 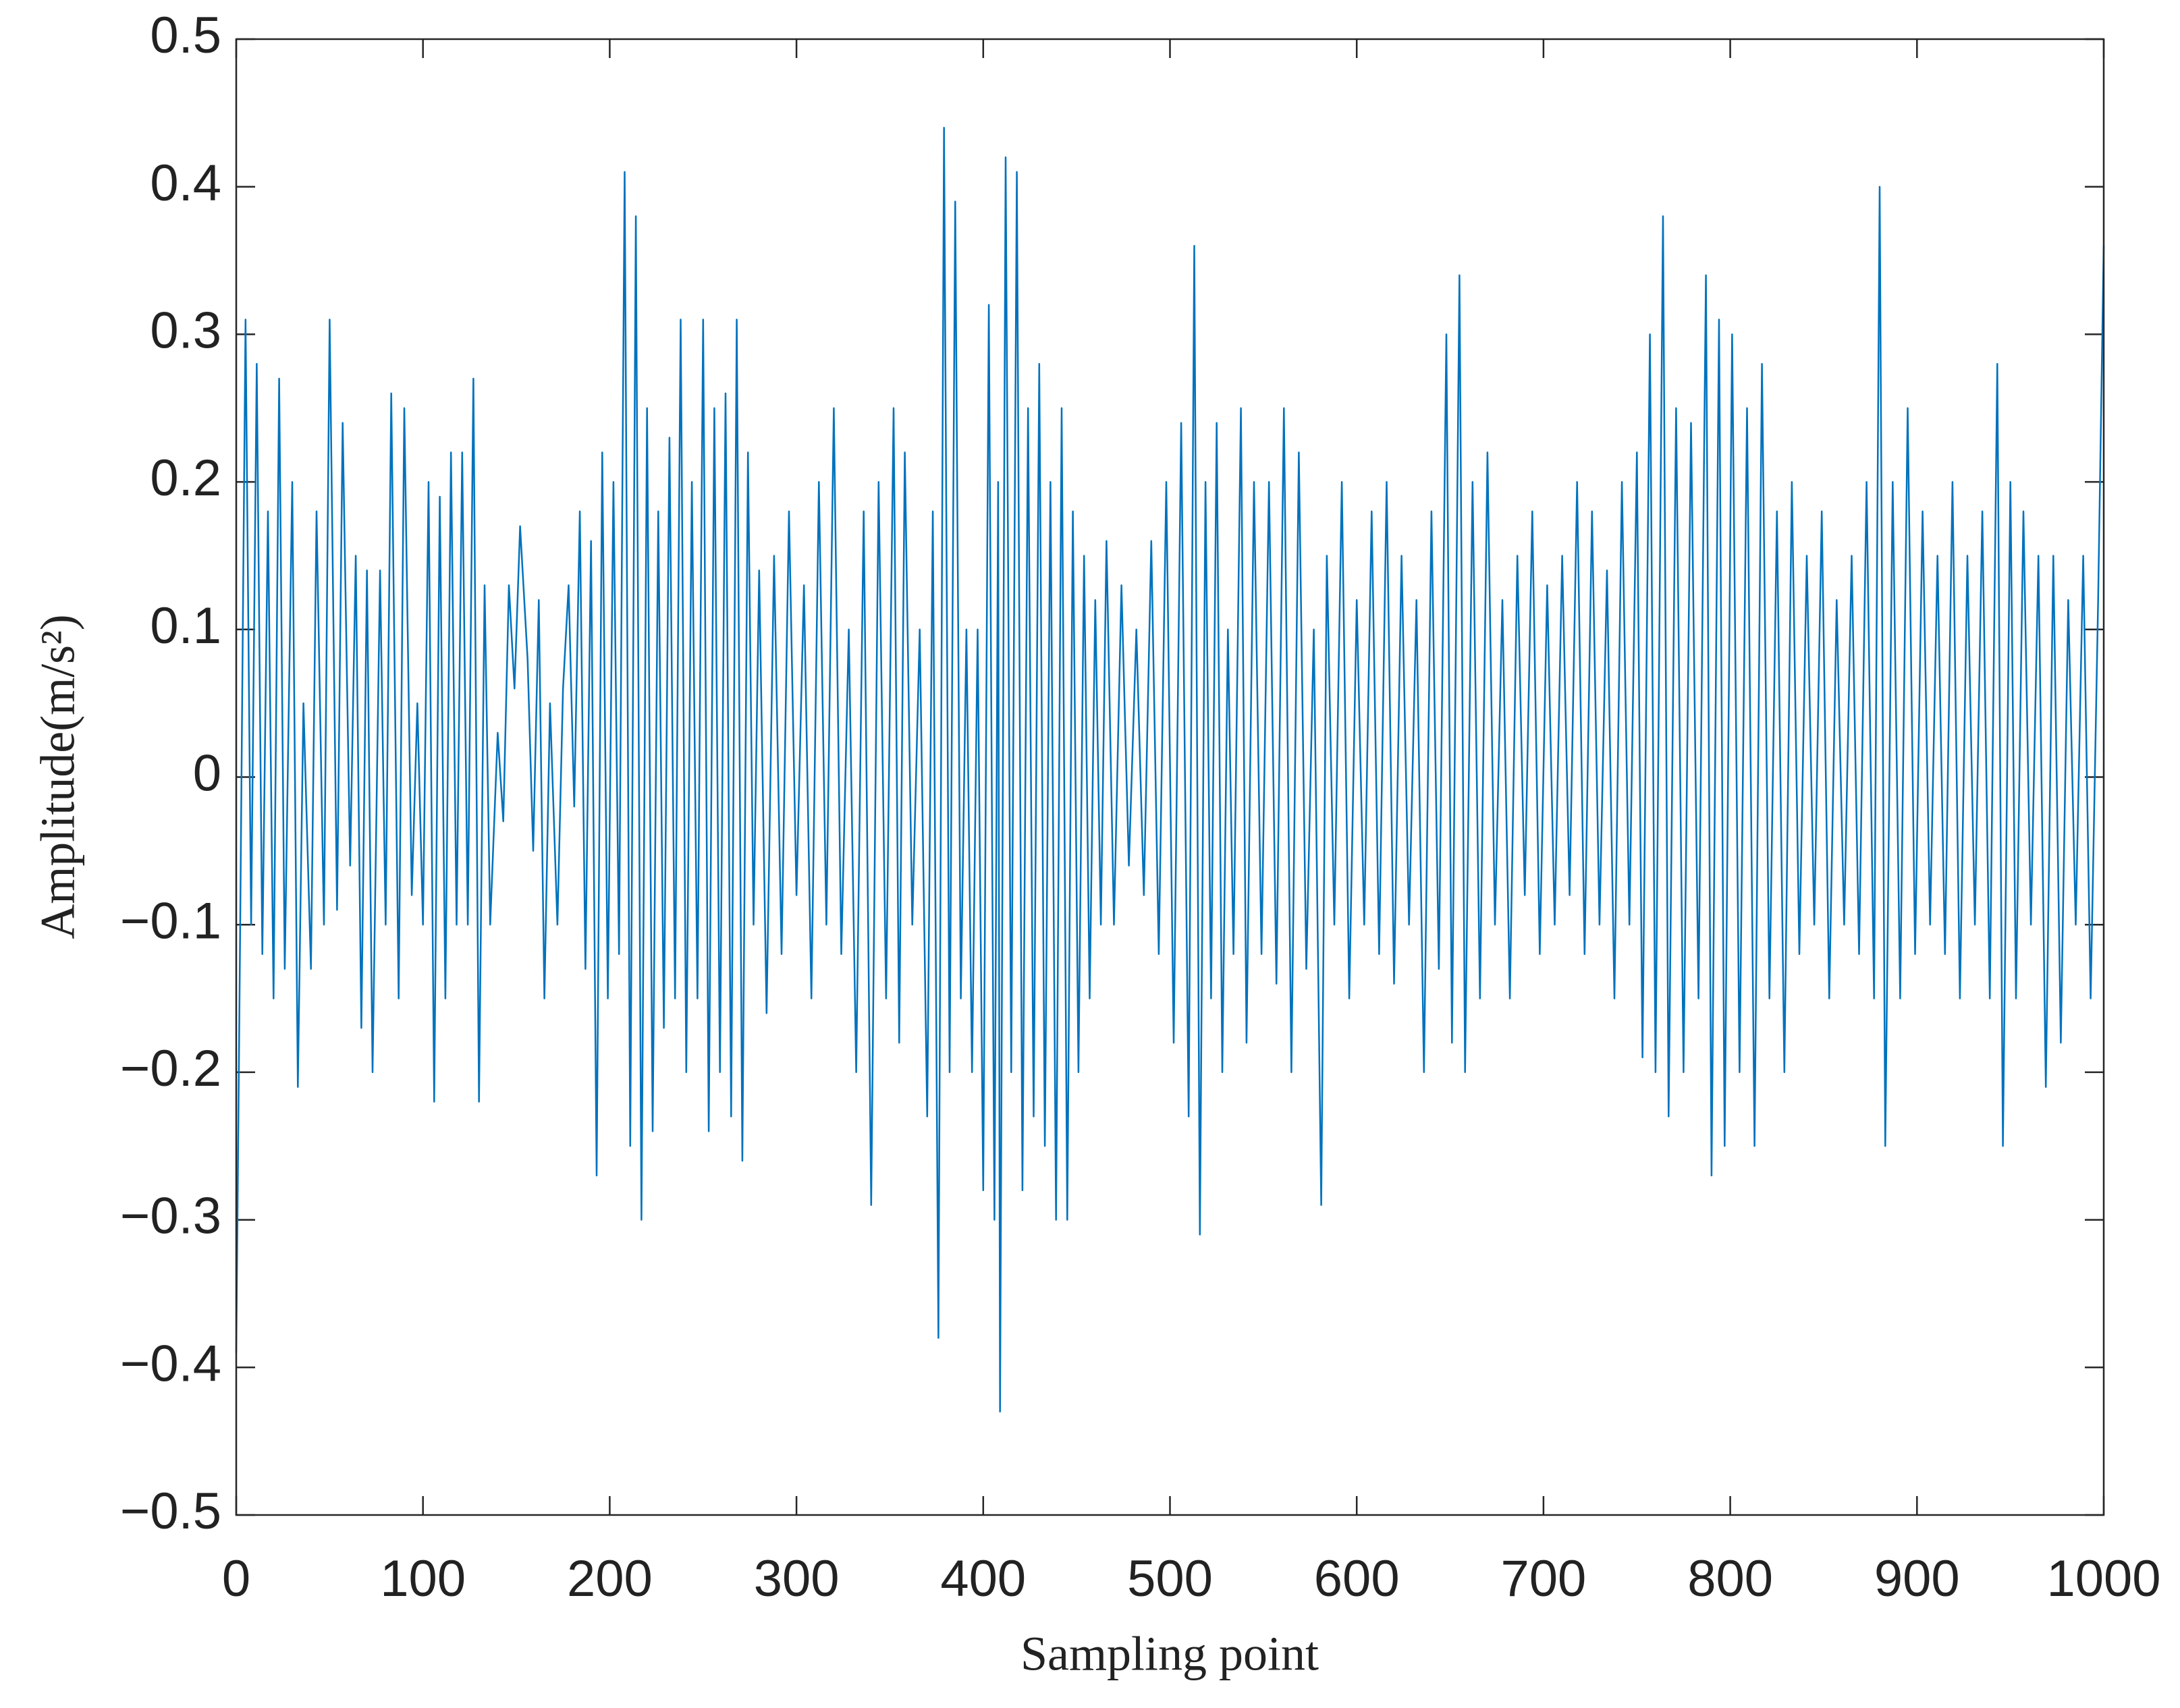 I want to click on y-tick-label: 0.1, so click(x=186, y=626).